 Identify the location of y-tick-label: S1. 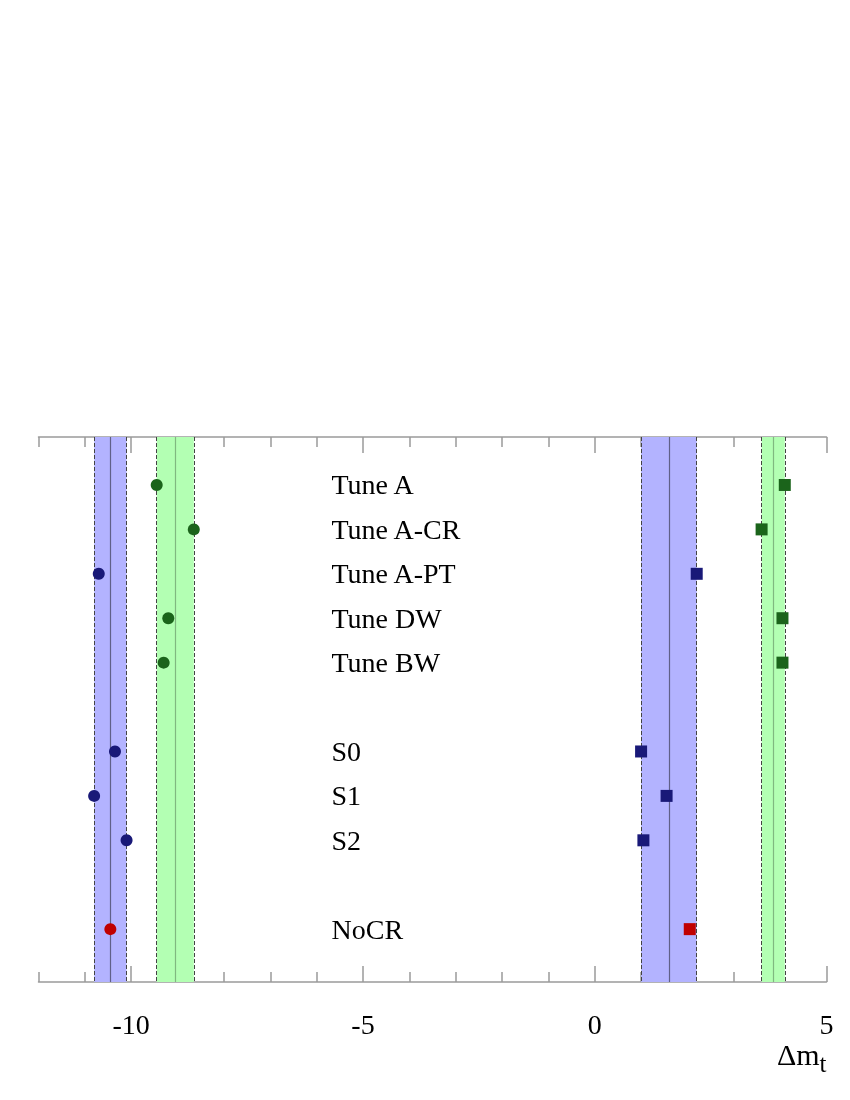
(346, 796).